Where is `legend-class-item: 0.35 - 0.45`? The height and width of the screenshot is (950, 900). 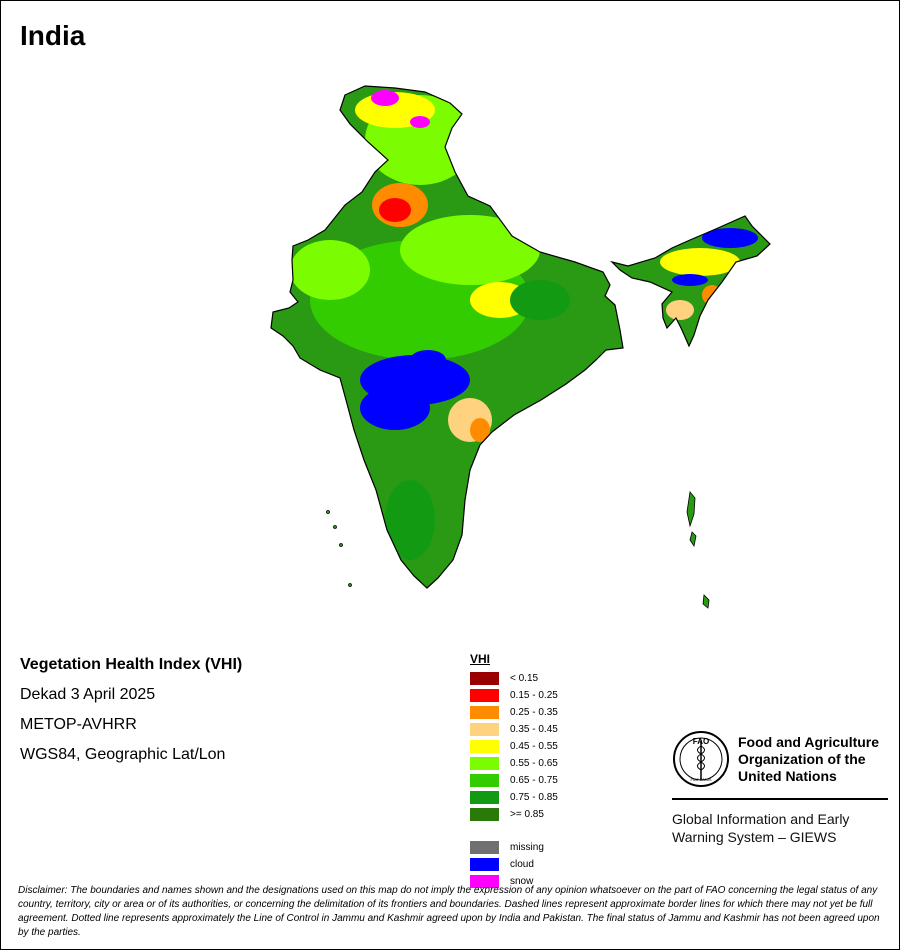
legend-class-item: 0.35 - 0.45 is located at coordinates (514, 729).